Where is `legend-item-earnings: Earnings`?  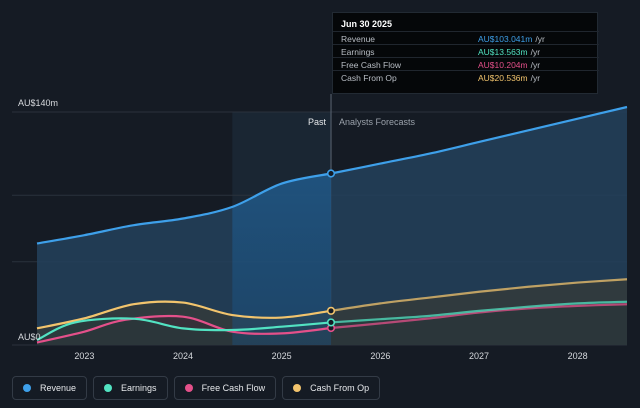
legend-item-earnings: Earnings is located at coordinates (130, 388).